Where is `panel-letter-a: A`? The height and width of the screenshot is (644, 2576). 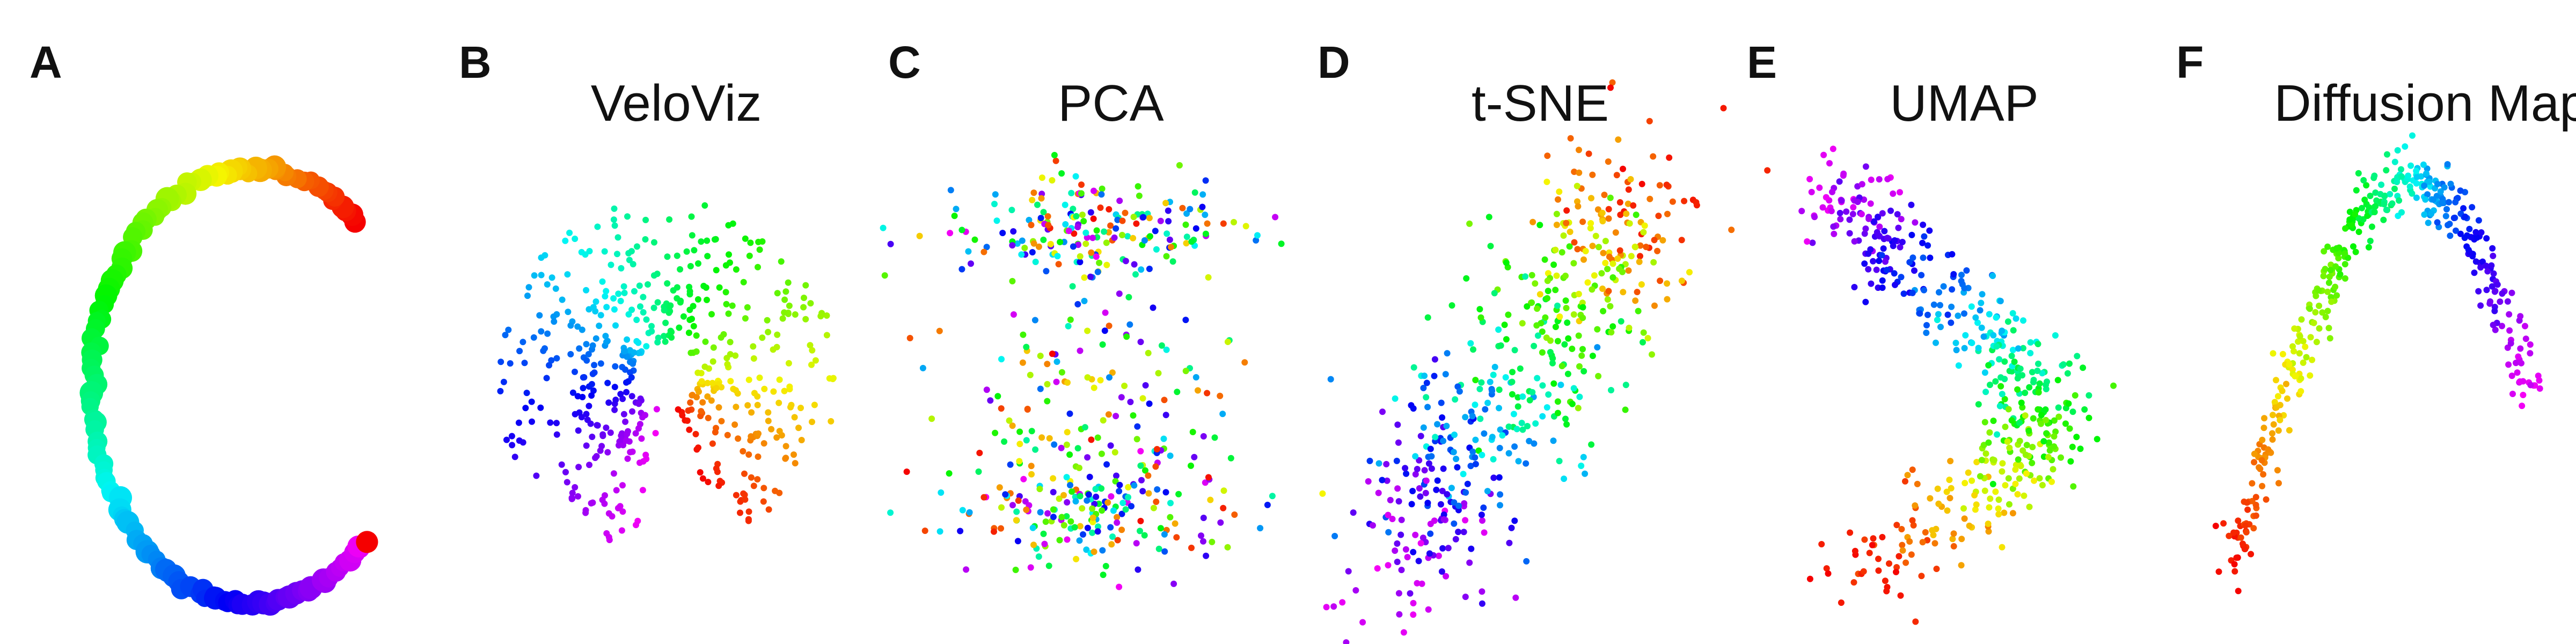
panel-letter-a: A is located at coordinates (46, 62).